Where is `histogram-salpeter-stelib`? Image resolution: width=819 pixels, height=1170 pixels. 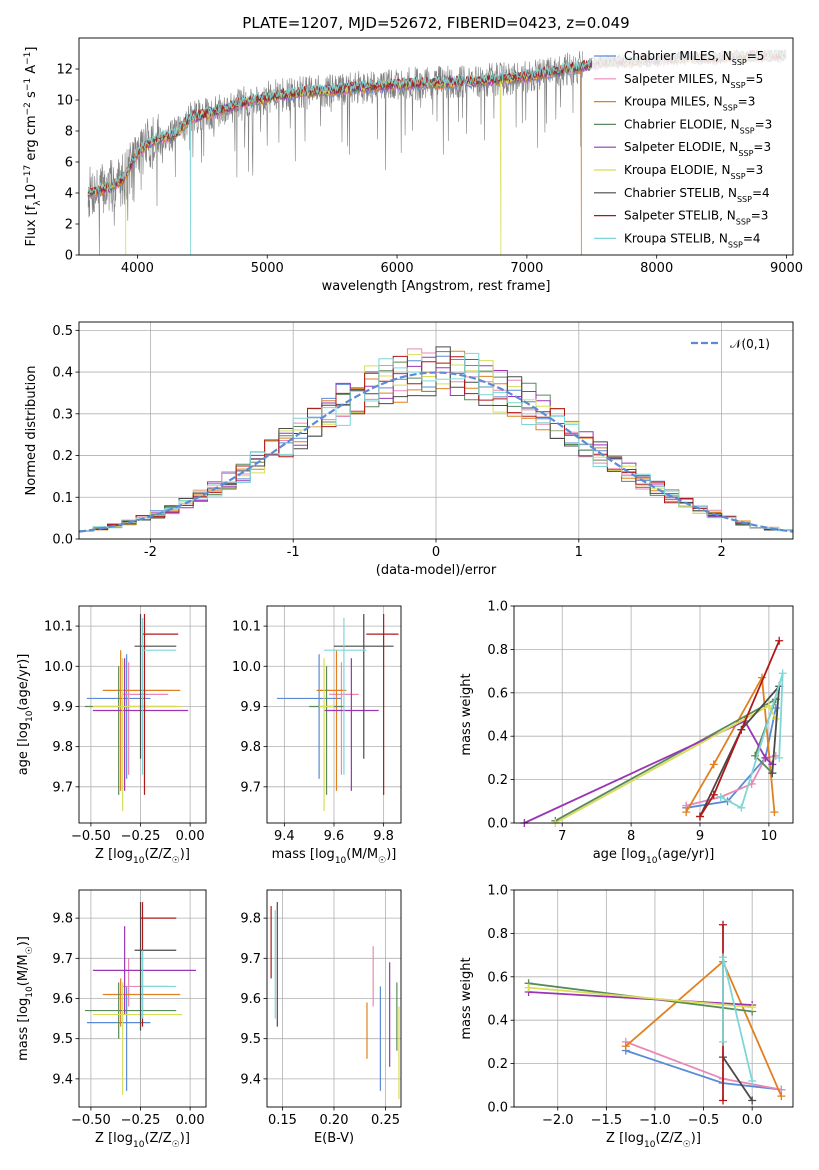
histogram-salpeter-stelib is located at coordinates (436, 443).